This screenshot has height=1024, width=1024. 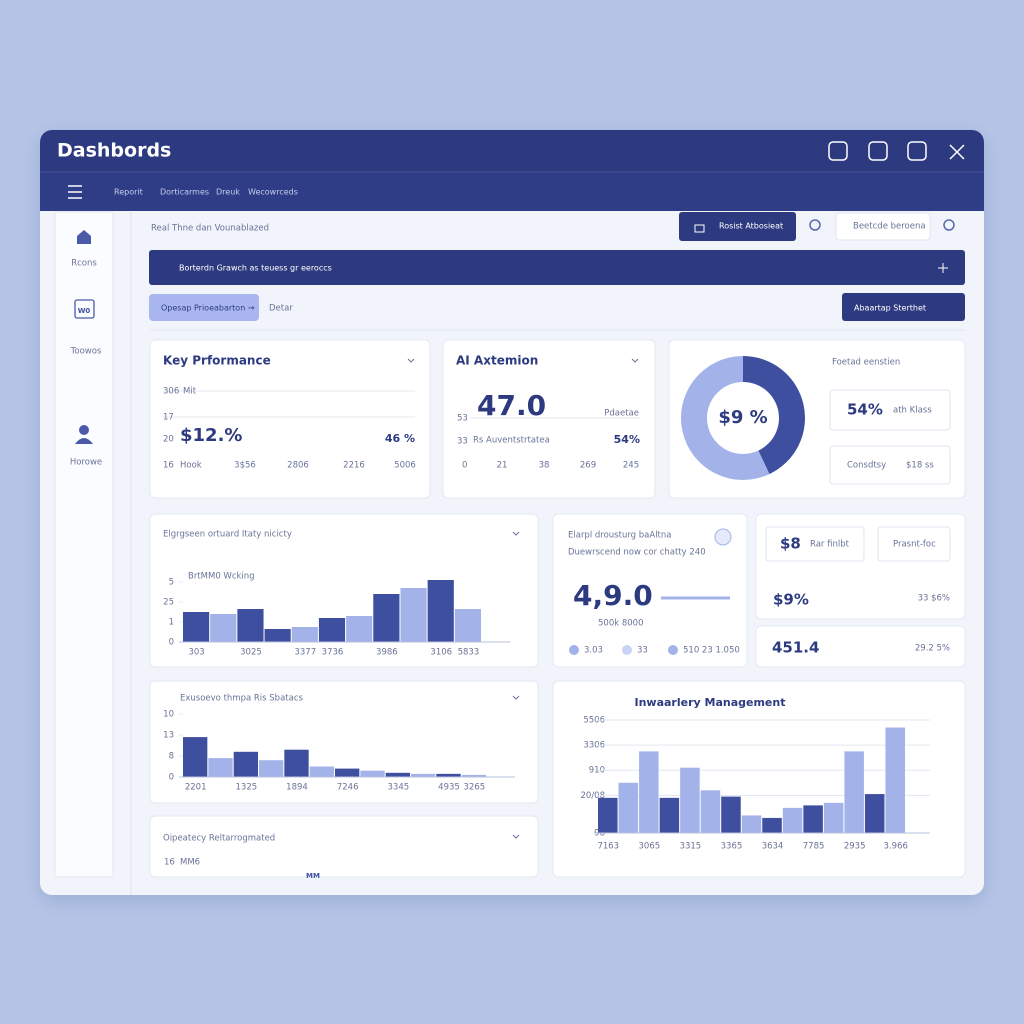 I want to click on calendar-icon, so click(x=84, y=309).